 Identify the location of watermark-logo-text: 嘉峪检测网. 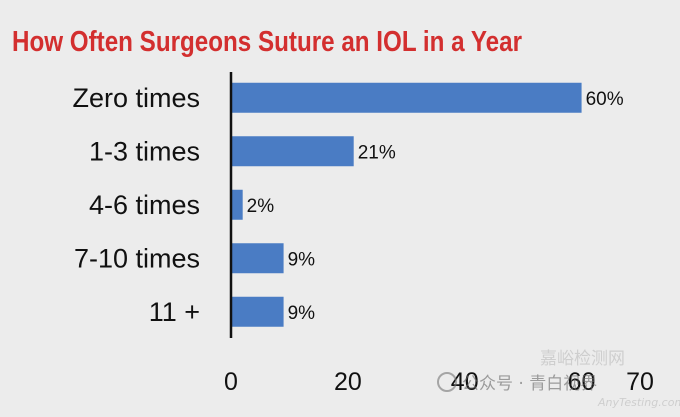
(582, 359).